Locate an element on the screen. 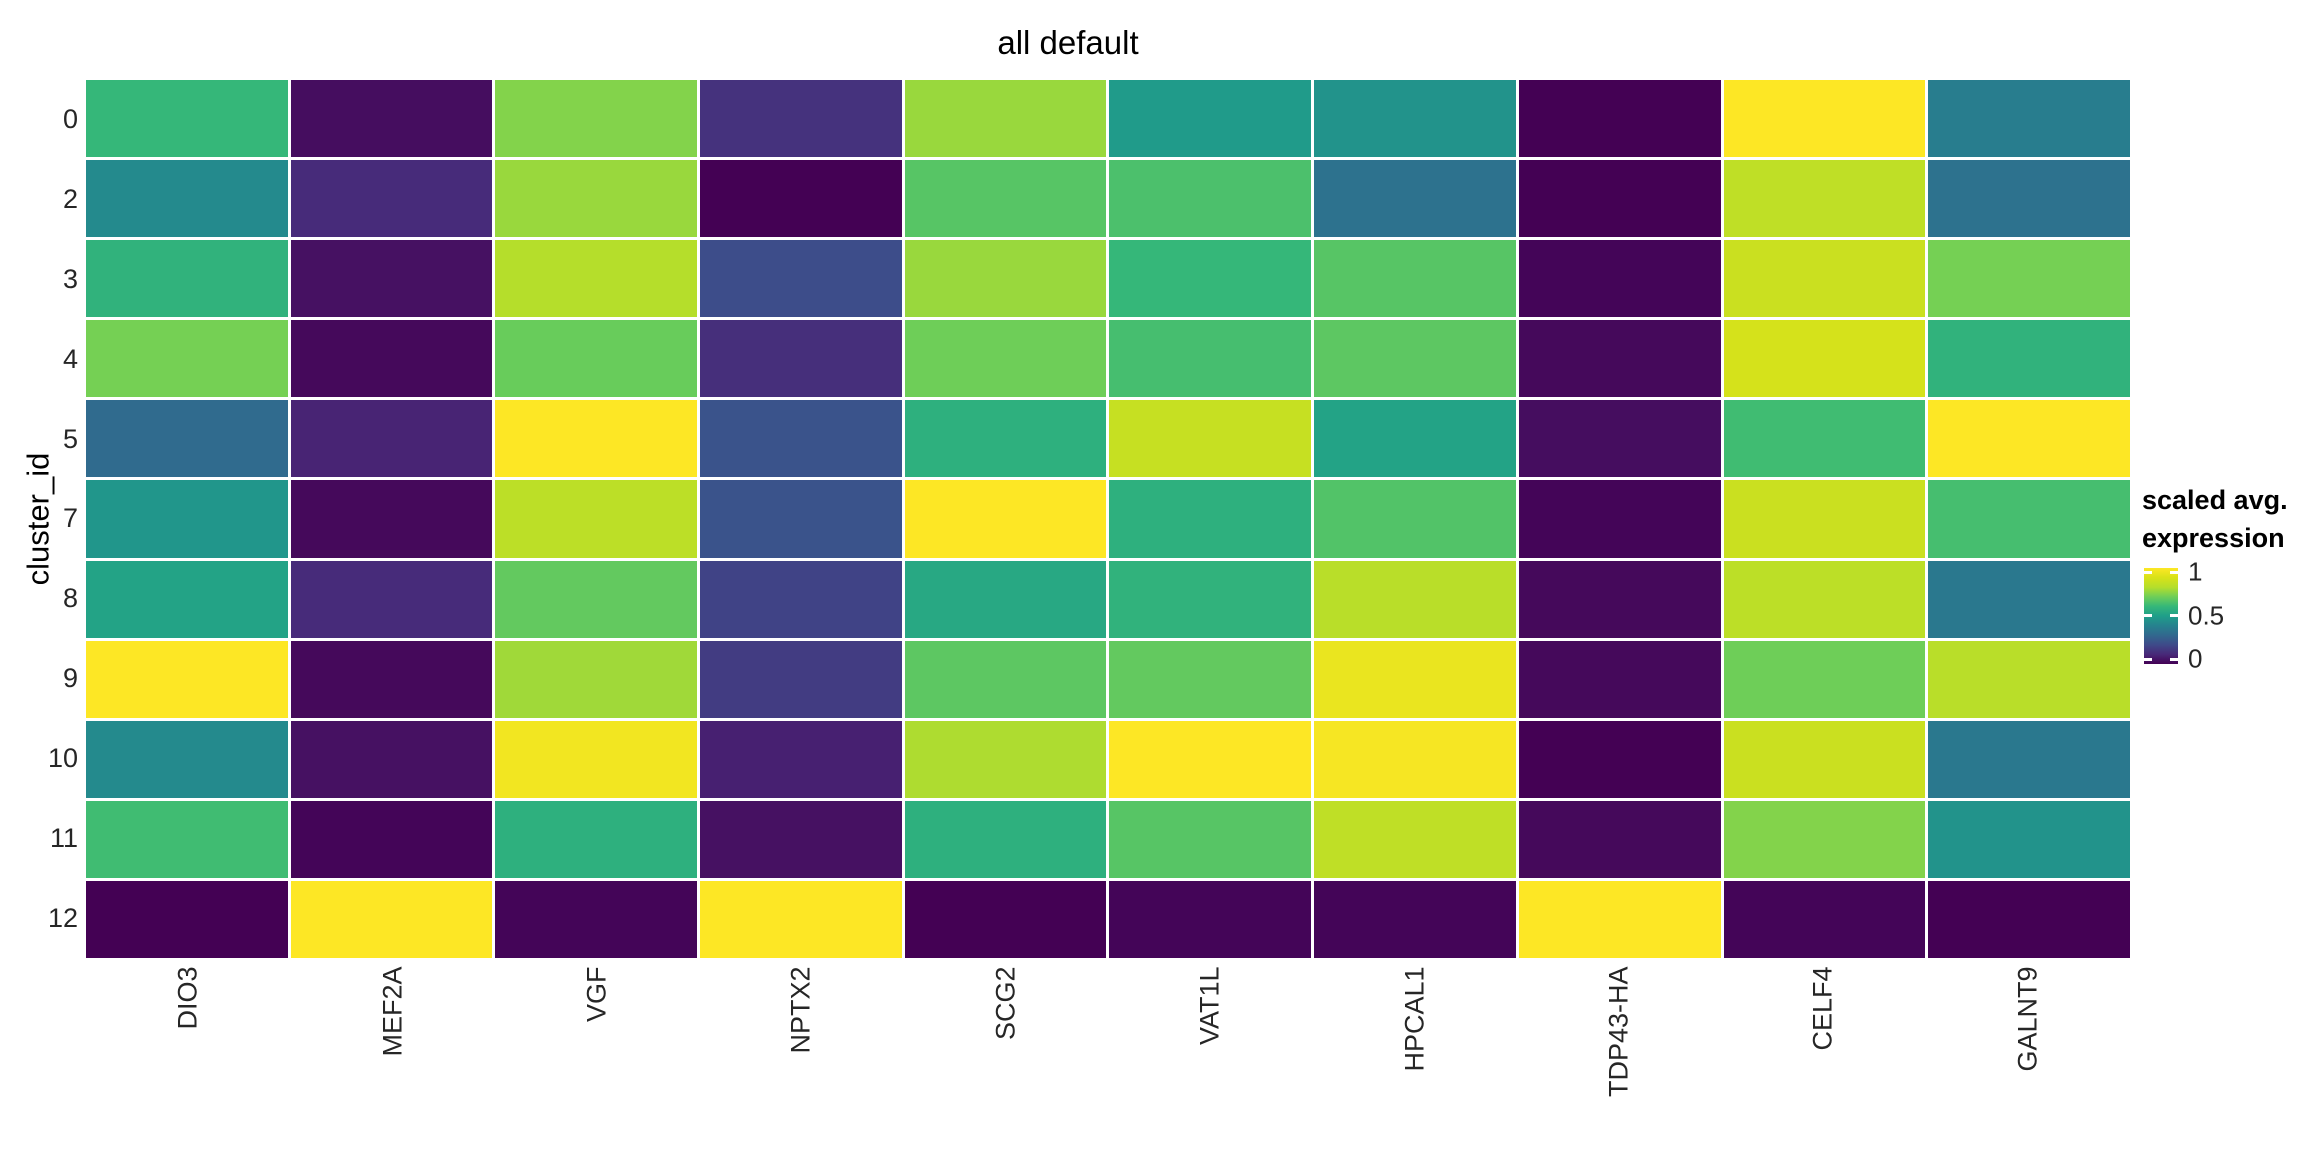 This screenshot has width=2304, height=1152. y-tick-label: 5 is located at coordinates (70, 438).